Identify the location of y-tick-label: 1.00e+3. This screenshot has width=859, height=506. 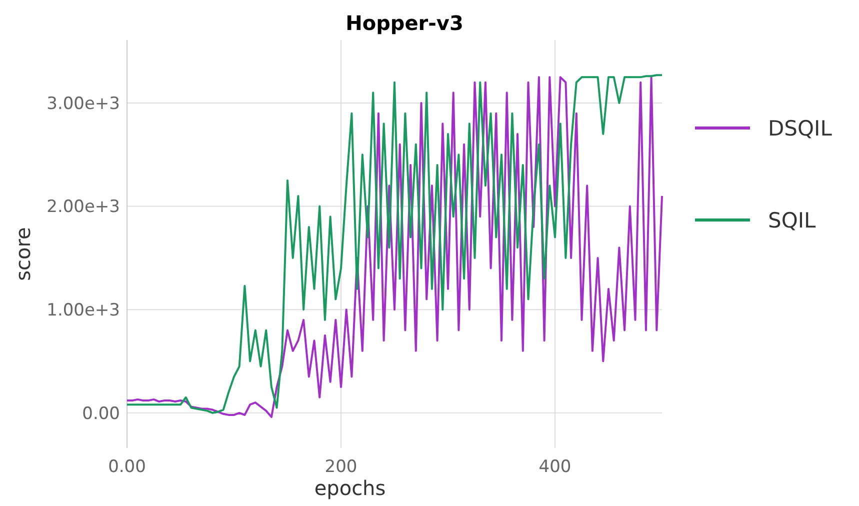
(83, 310).